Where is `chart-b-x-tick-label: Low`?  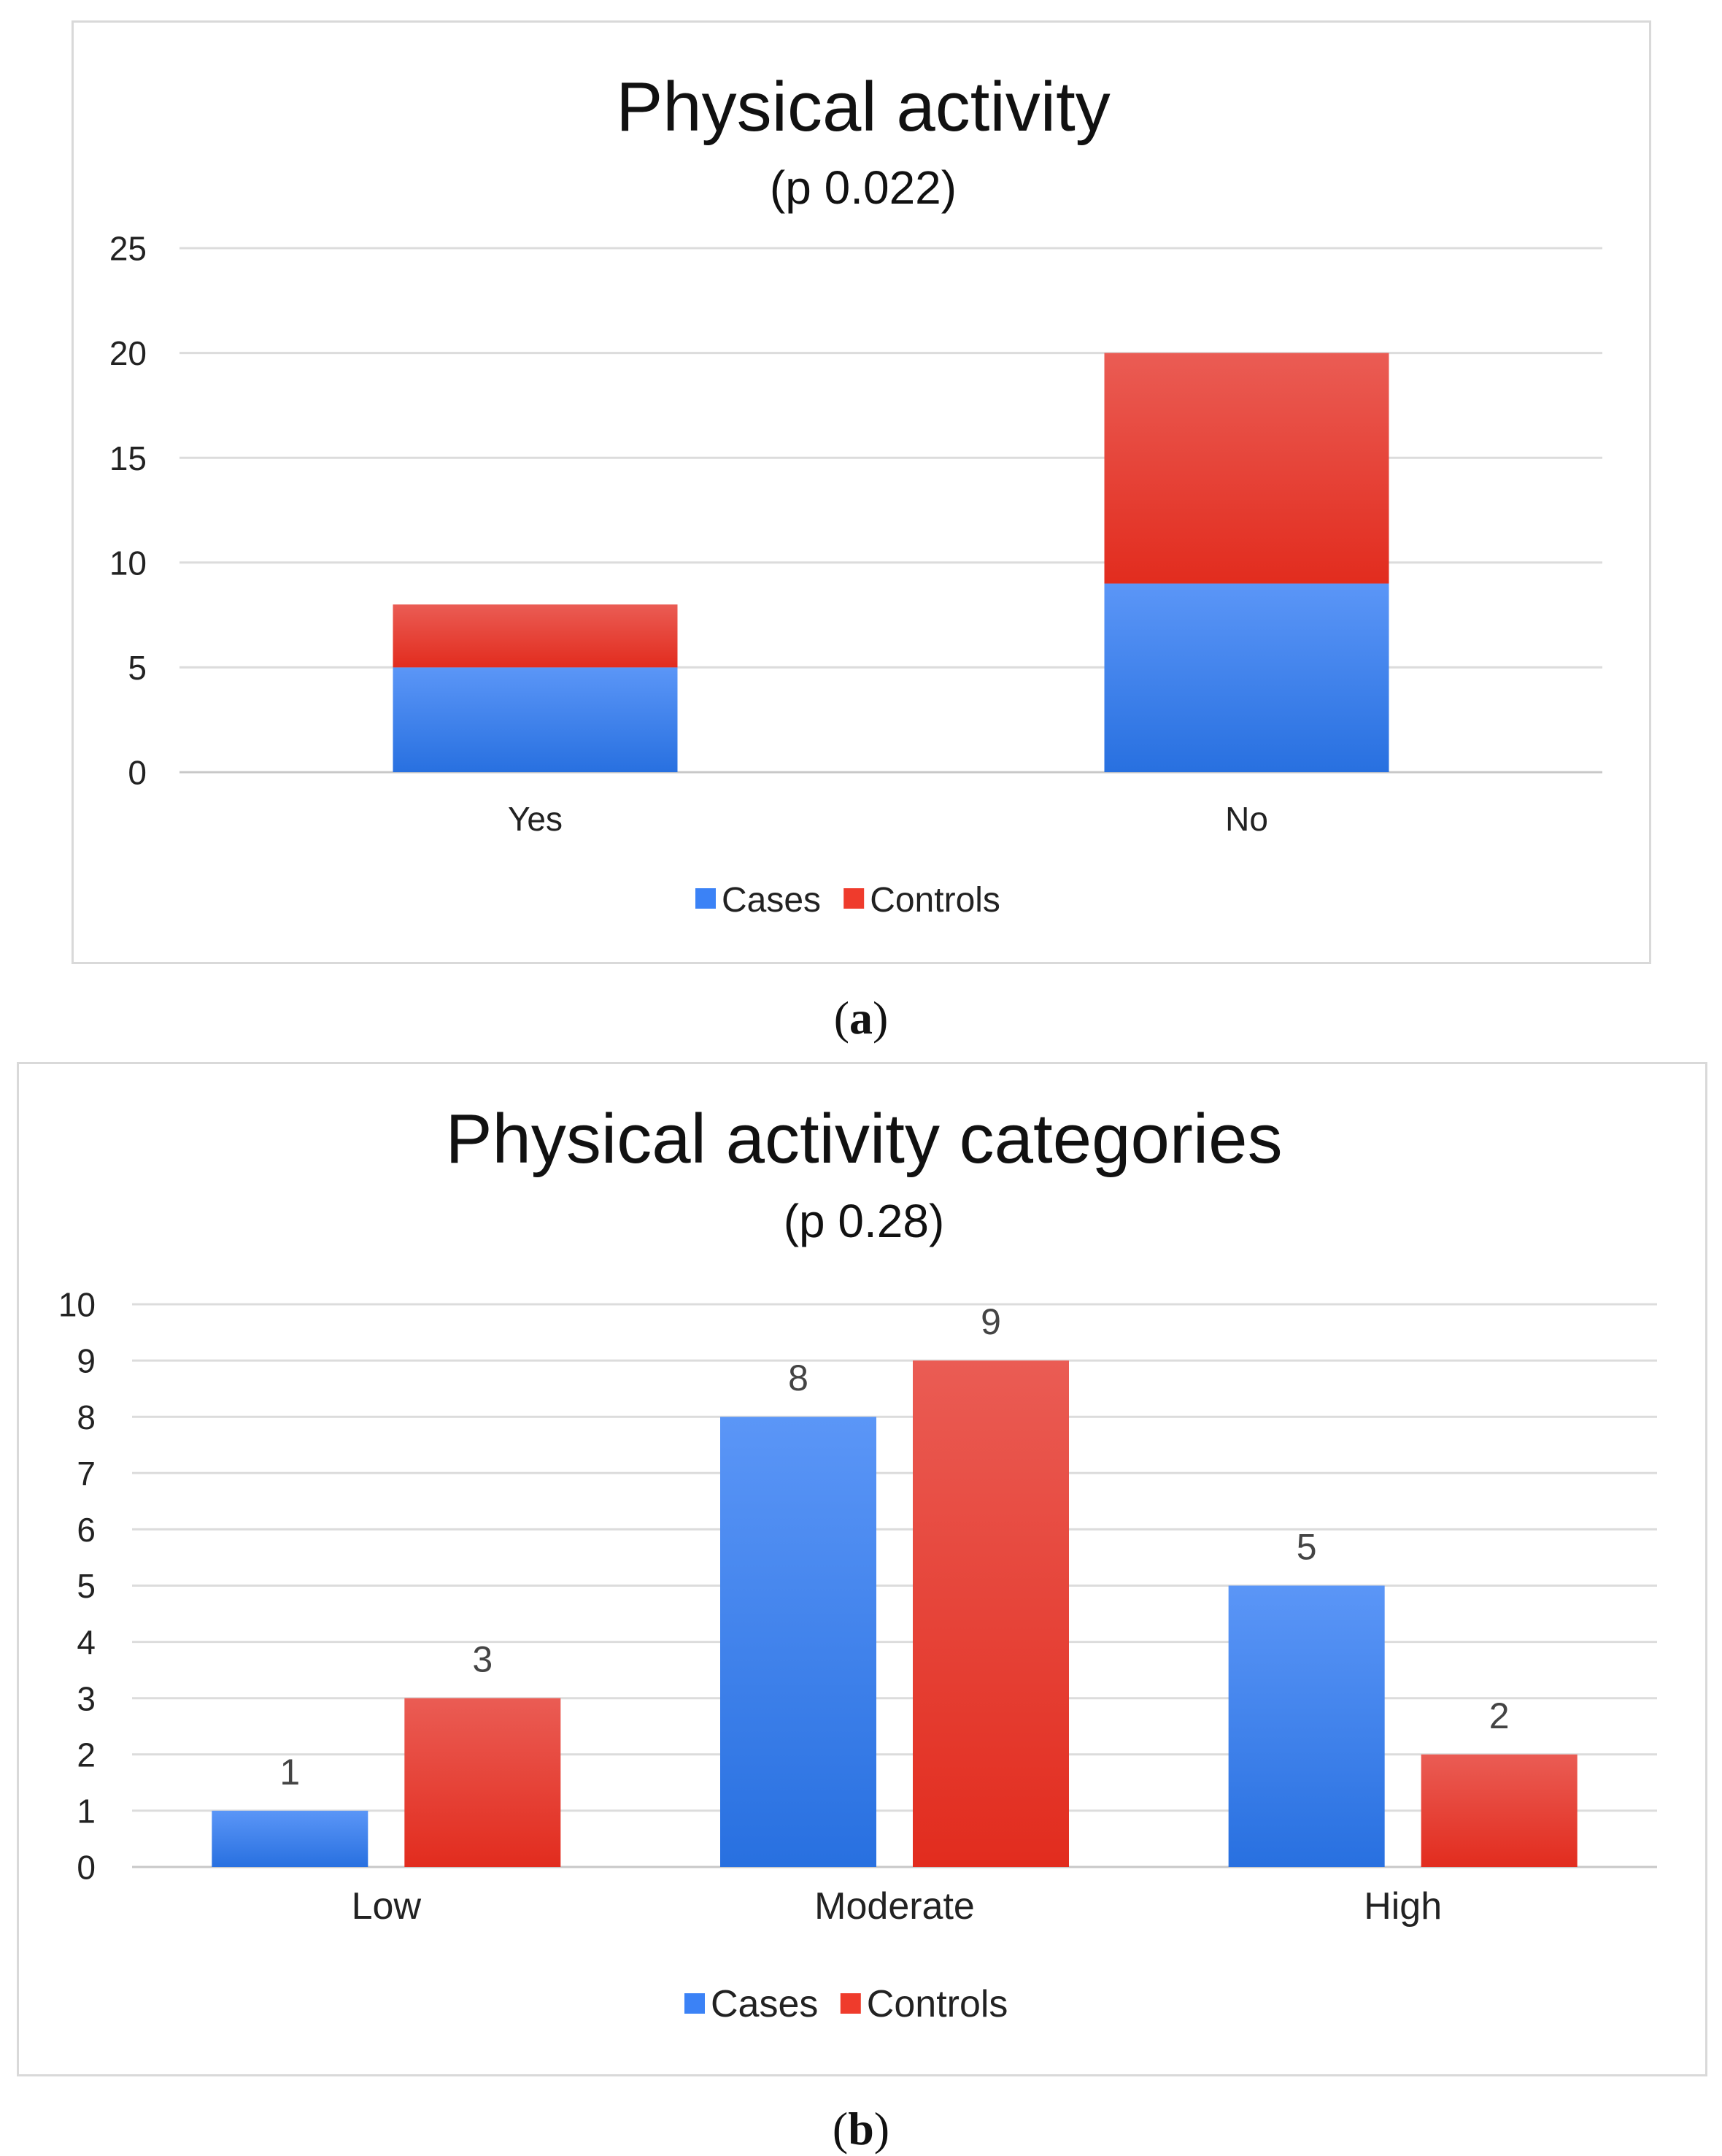 chart-b-x-tick-label: Low is located at coordinates (387, 1906).